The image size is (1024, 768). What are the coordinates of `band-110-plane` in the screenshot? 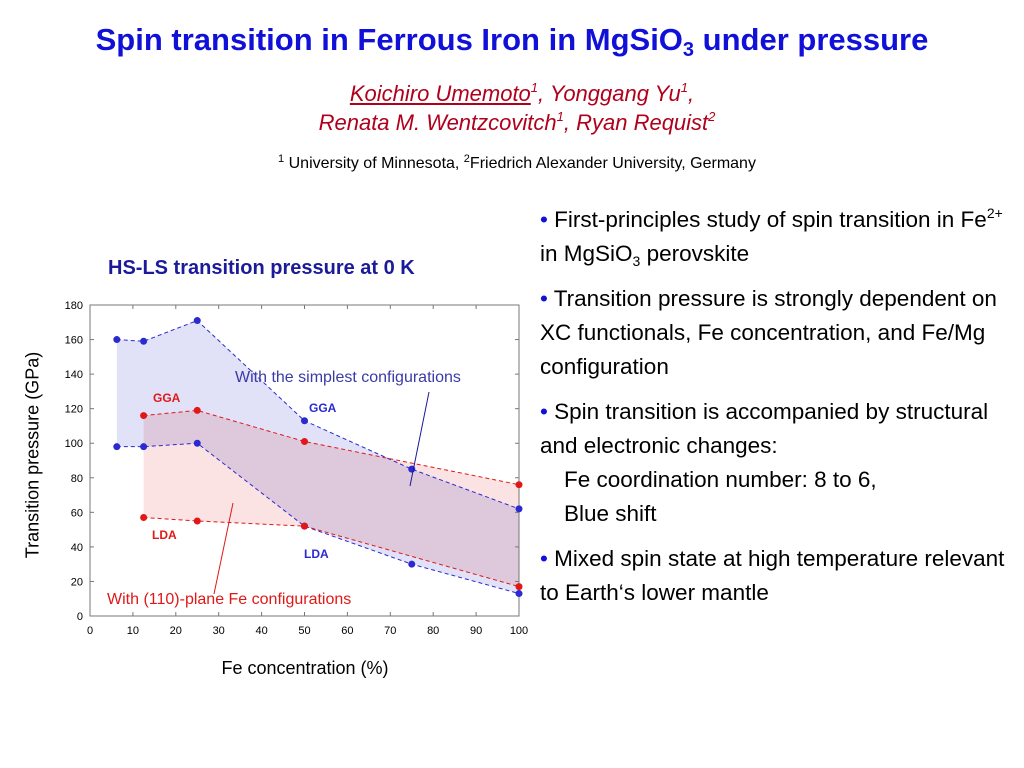 It's located at (331, 498).